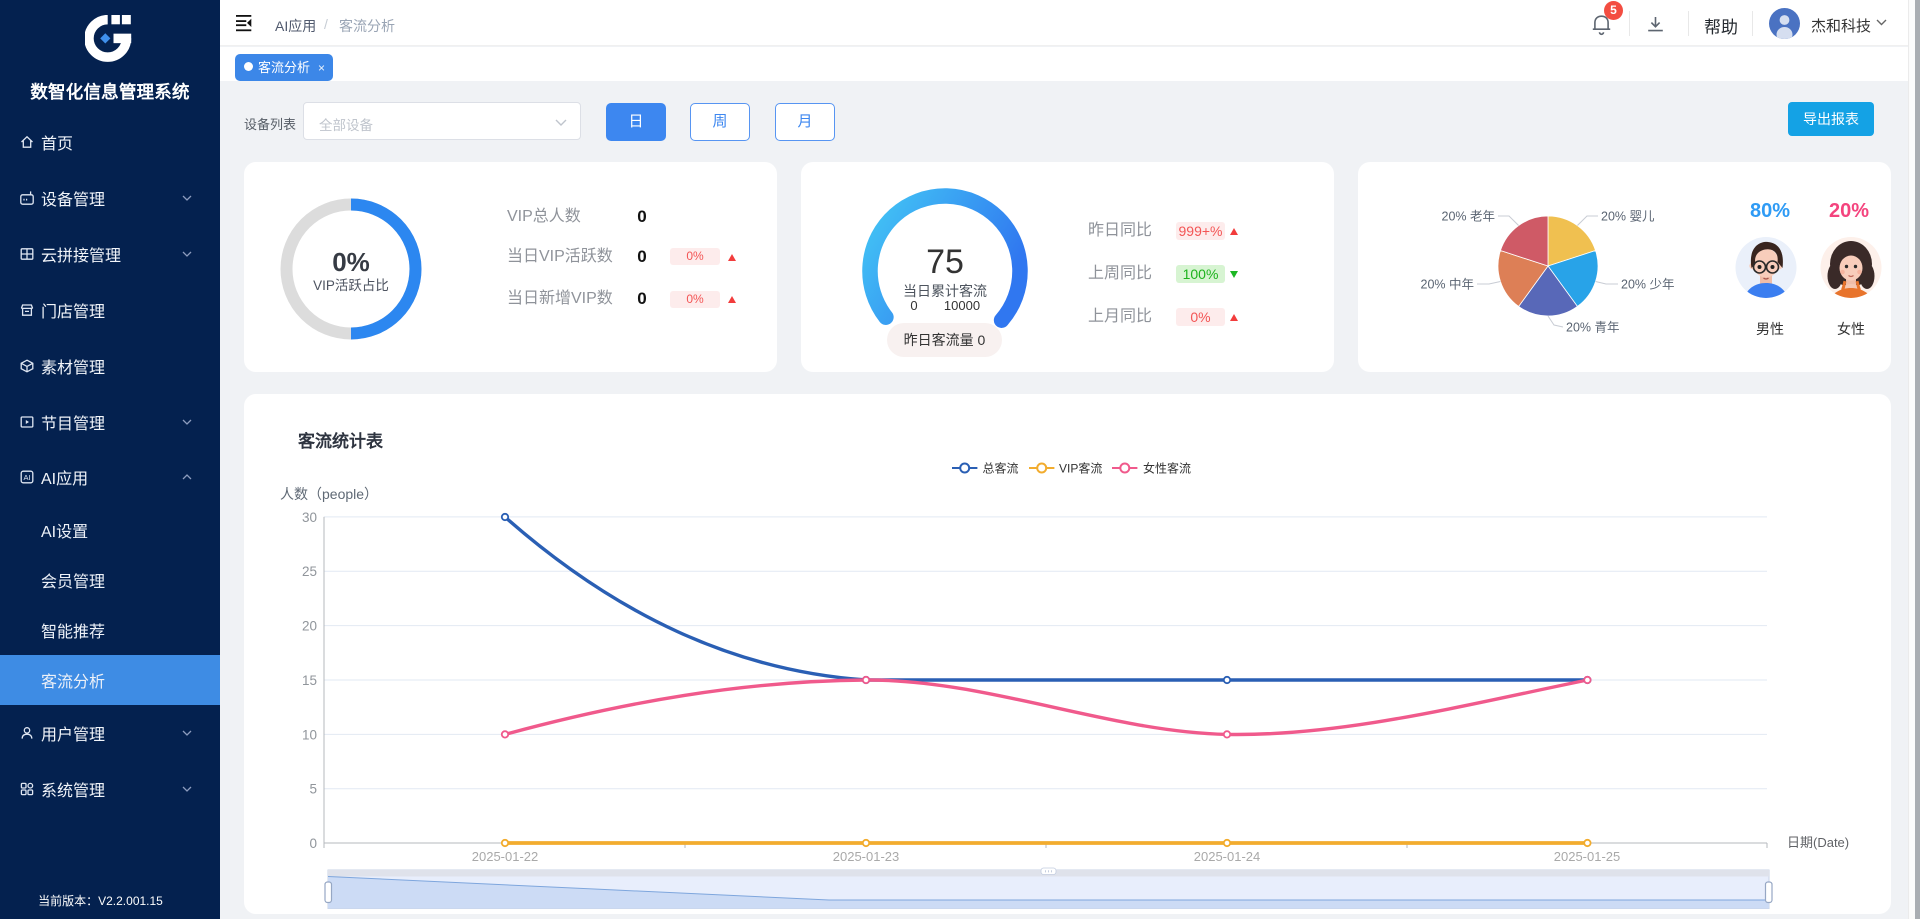 This screenshot has height=919, width=1920. I want to click on svg-text: 2025-01-25, so click(1587, 856).